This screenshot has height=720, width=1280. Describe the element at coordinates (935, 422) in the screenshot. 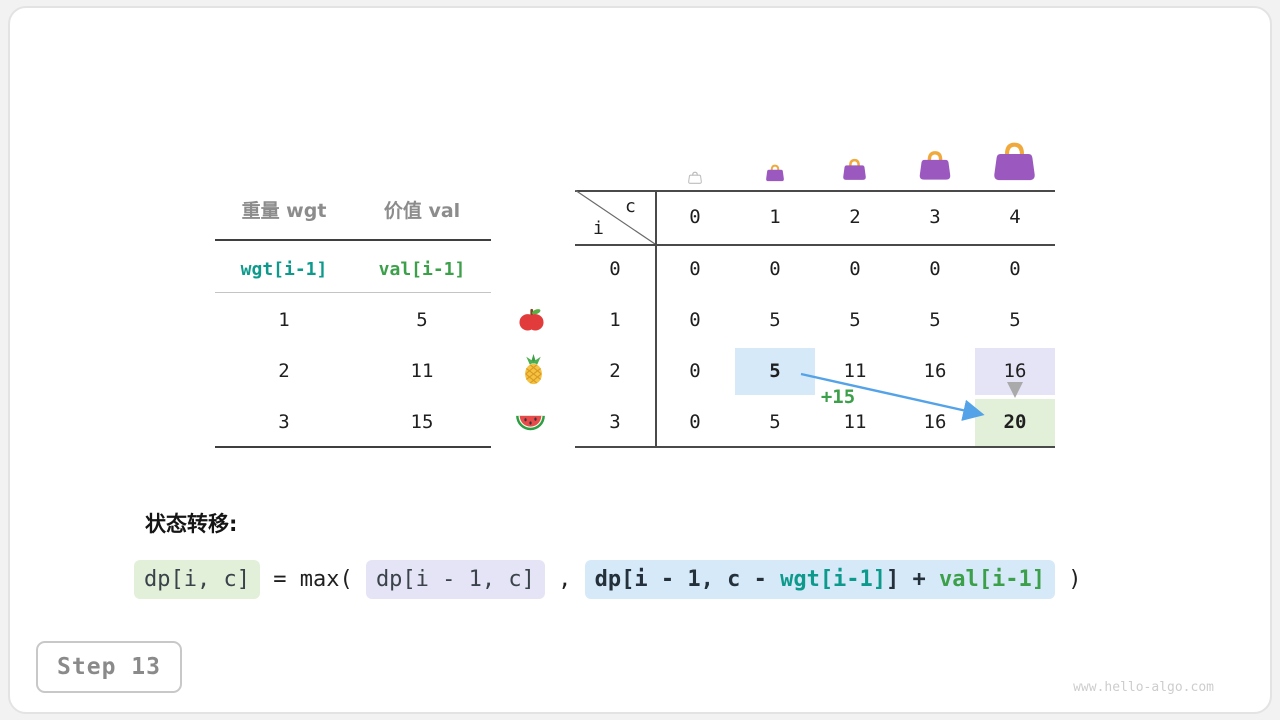

I see `dp-cell-r3-c3: 16` at that location.